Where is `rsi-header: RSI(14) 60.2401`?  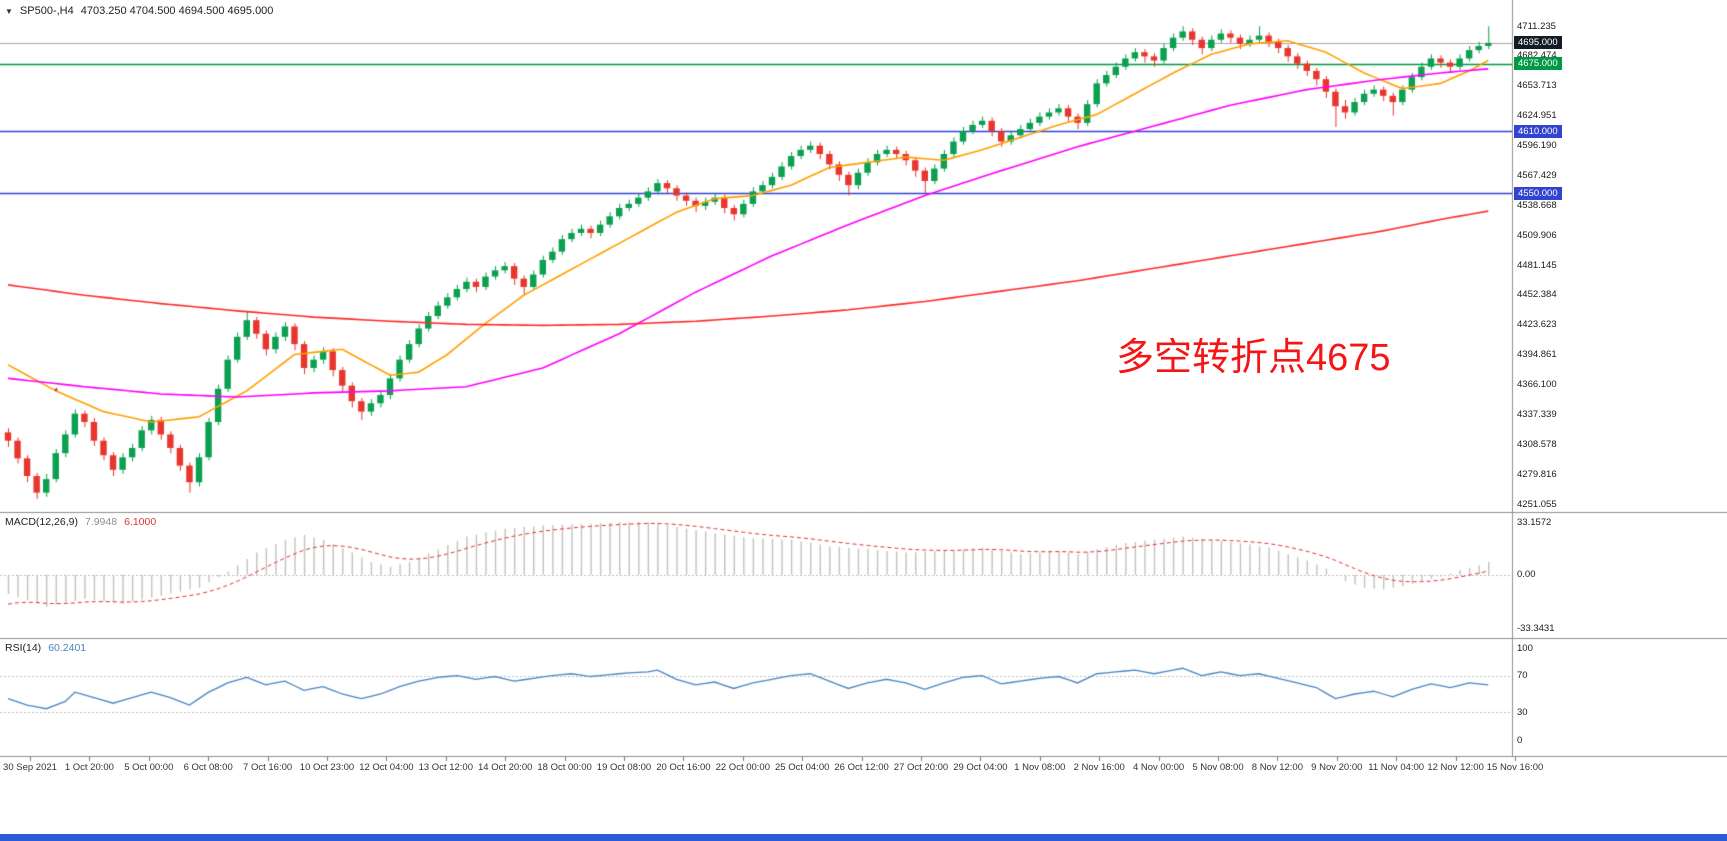 rsi-header: RSI(14) 60.2401 is located at coordinates (45, 648).